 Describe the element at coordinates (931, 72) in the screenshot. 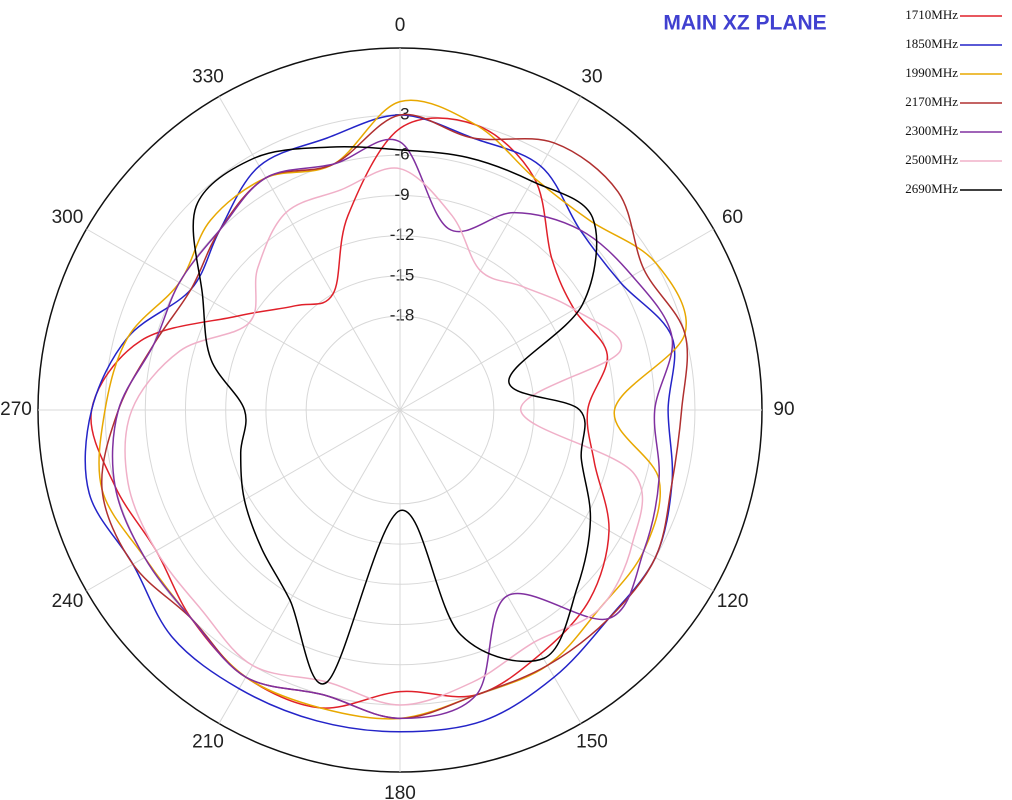

I see `legend-label: 1990MHz` at that location.